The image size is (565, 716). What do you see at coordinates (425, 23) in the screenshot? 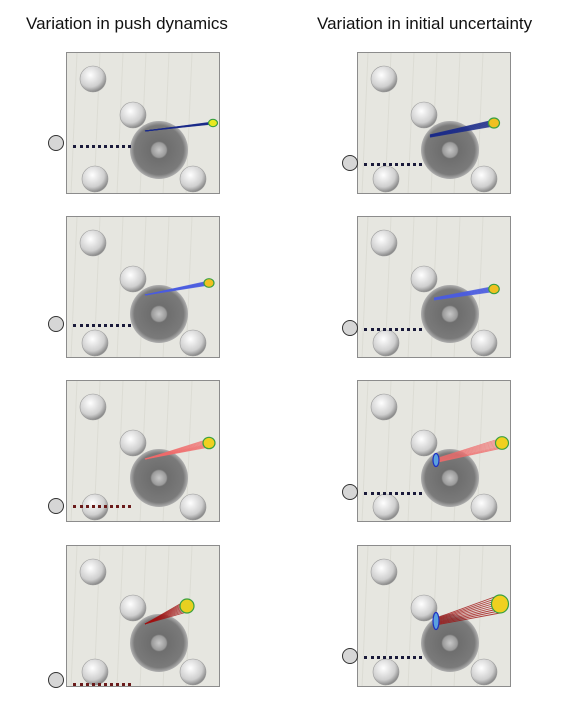
I see `title-initial-uncertainty: Variation in initial uncertainty` at bounding box center [425, 23].